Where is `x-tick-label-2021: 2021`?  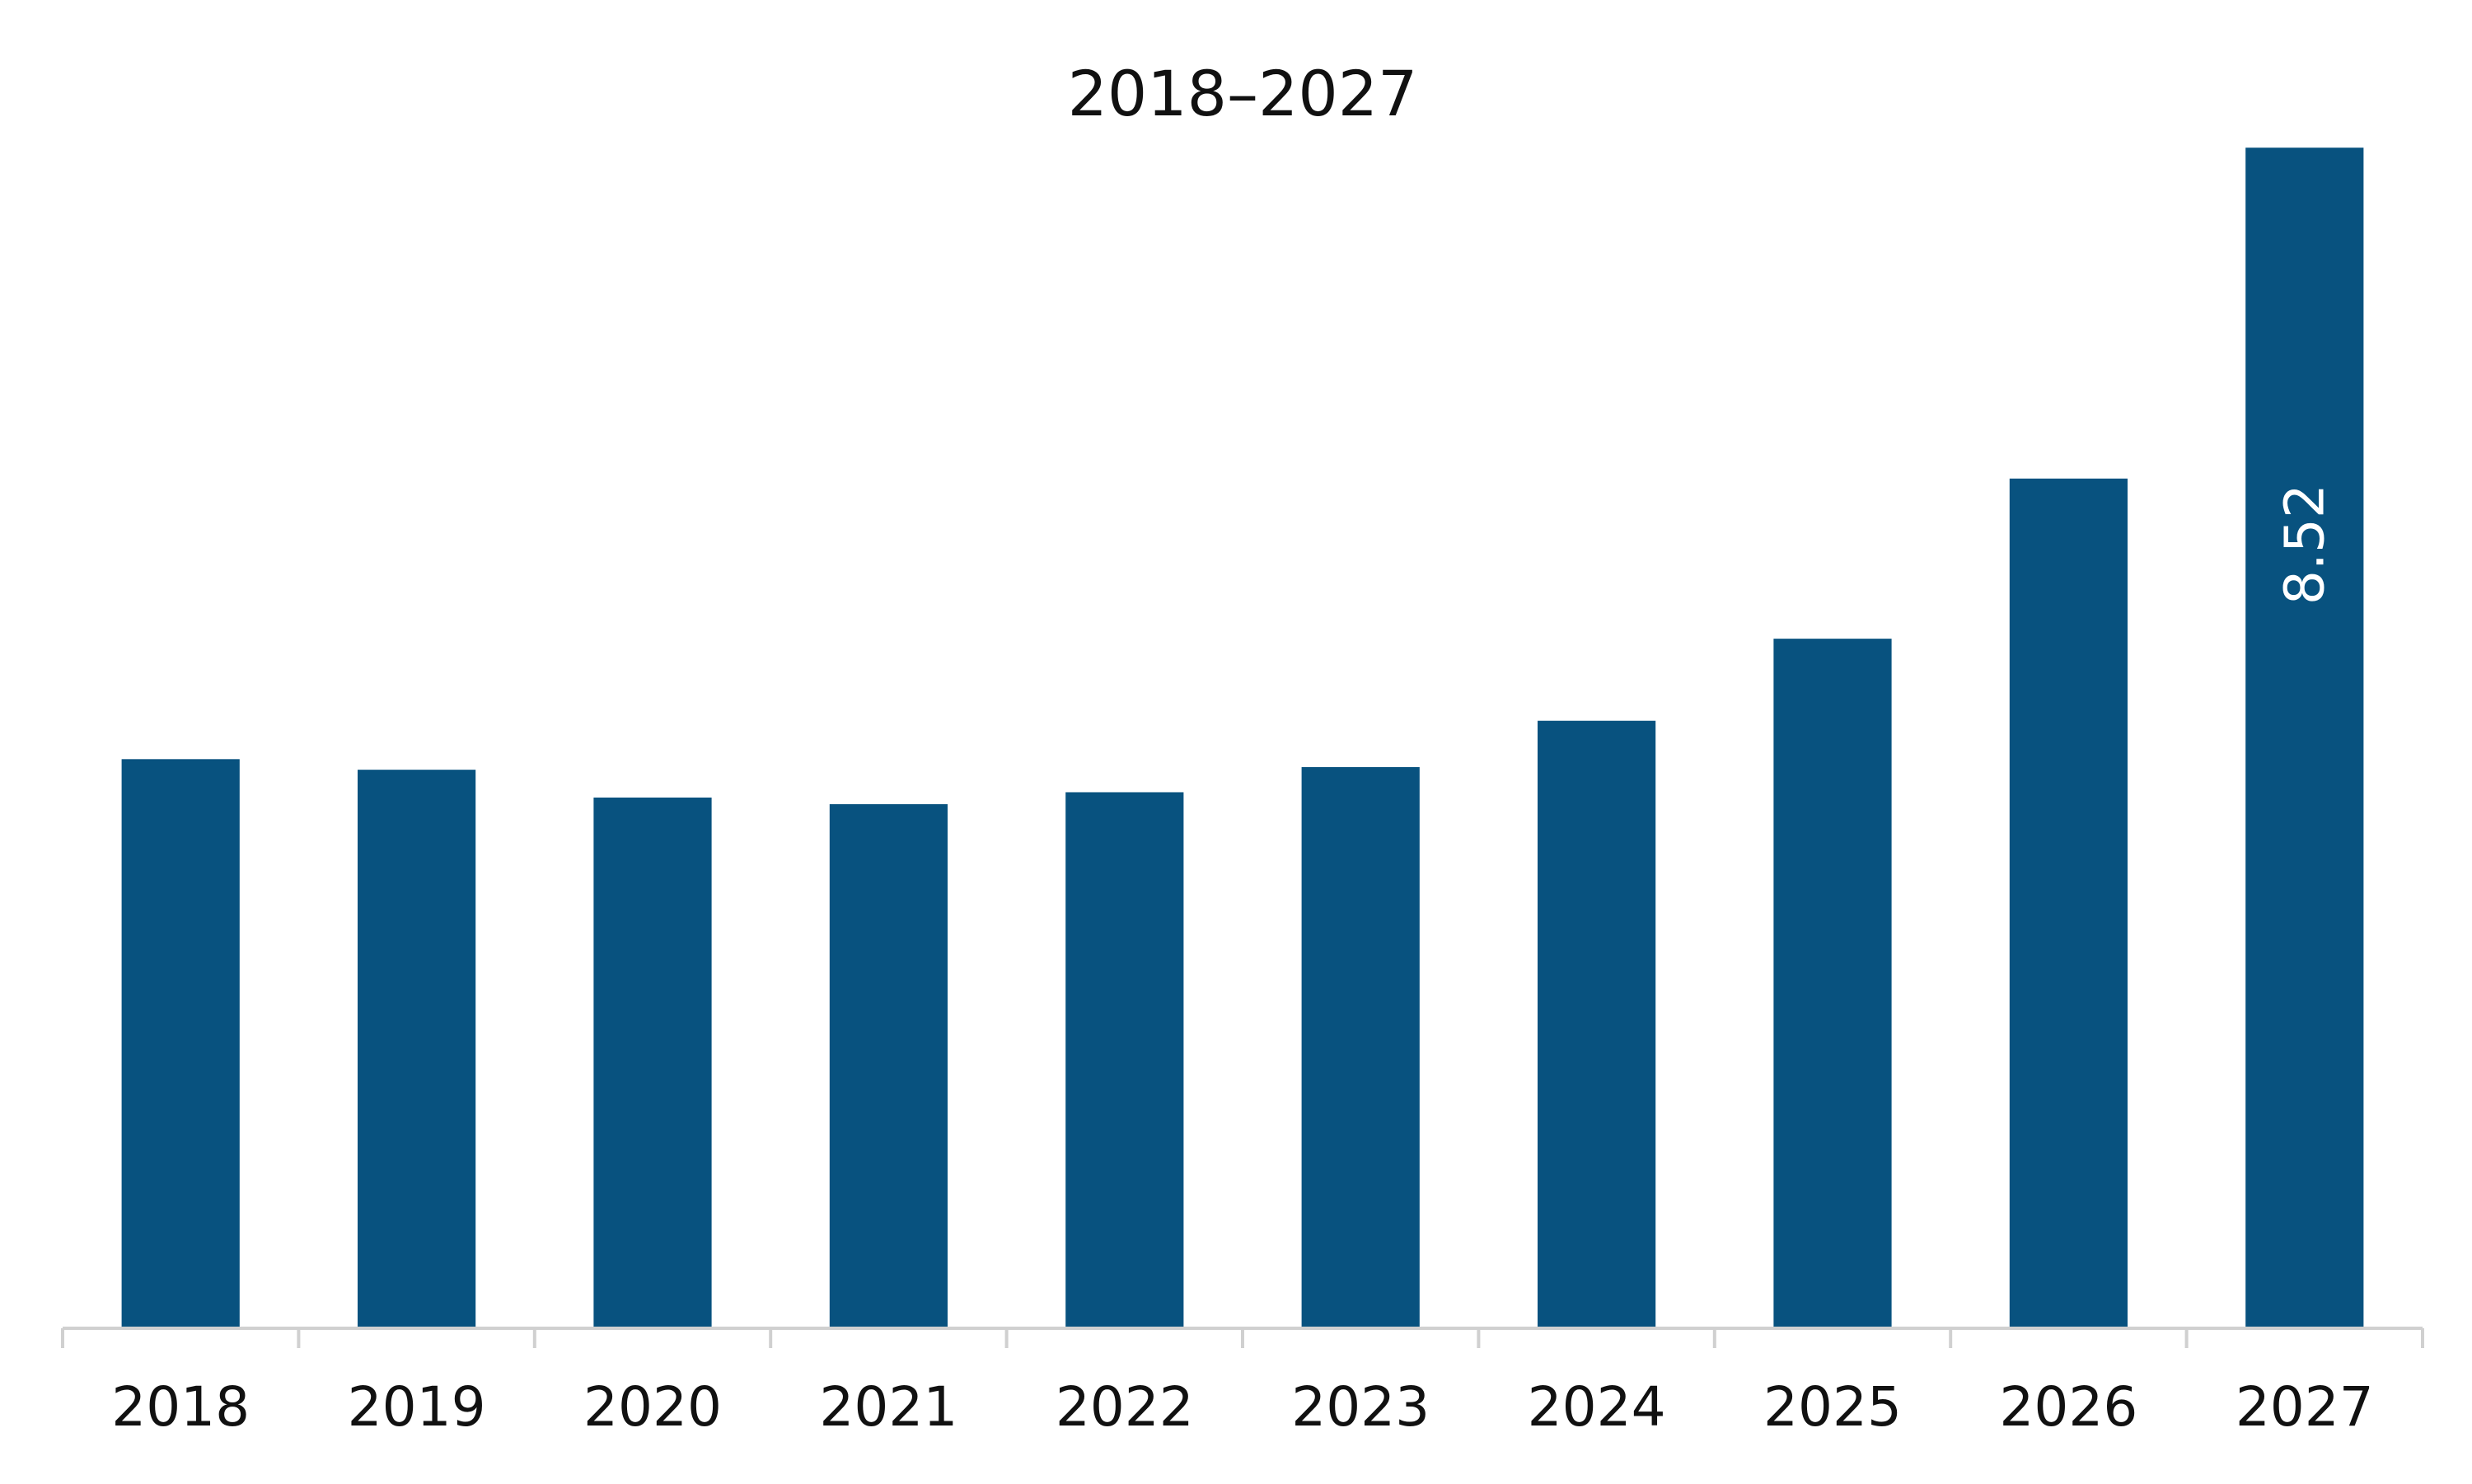
x-tick-label-2021: 2021 is located at coordinates (888, 1407).